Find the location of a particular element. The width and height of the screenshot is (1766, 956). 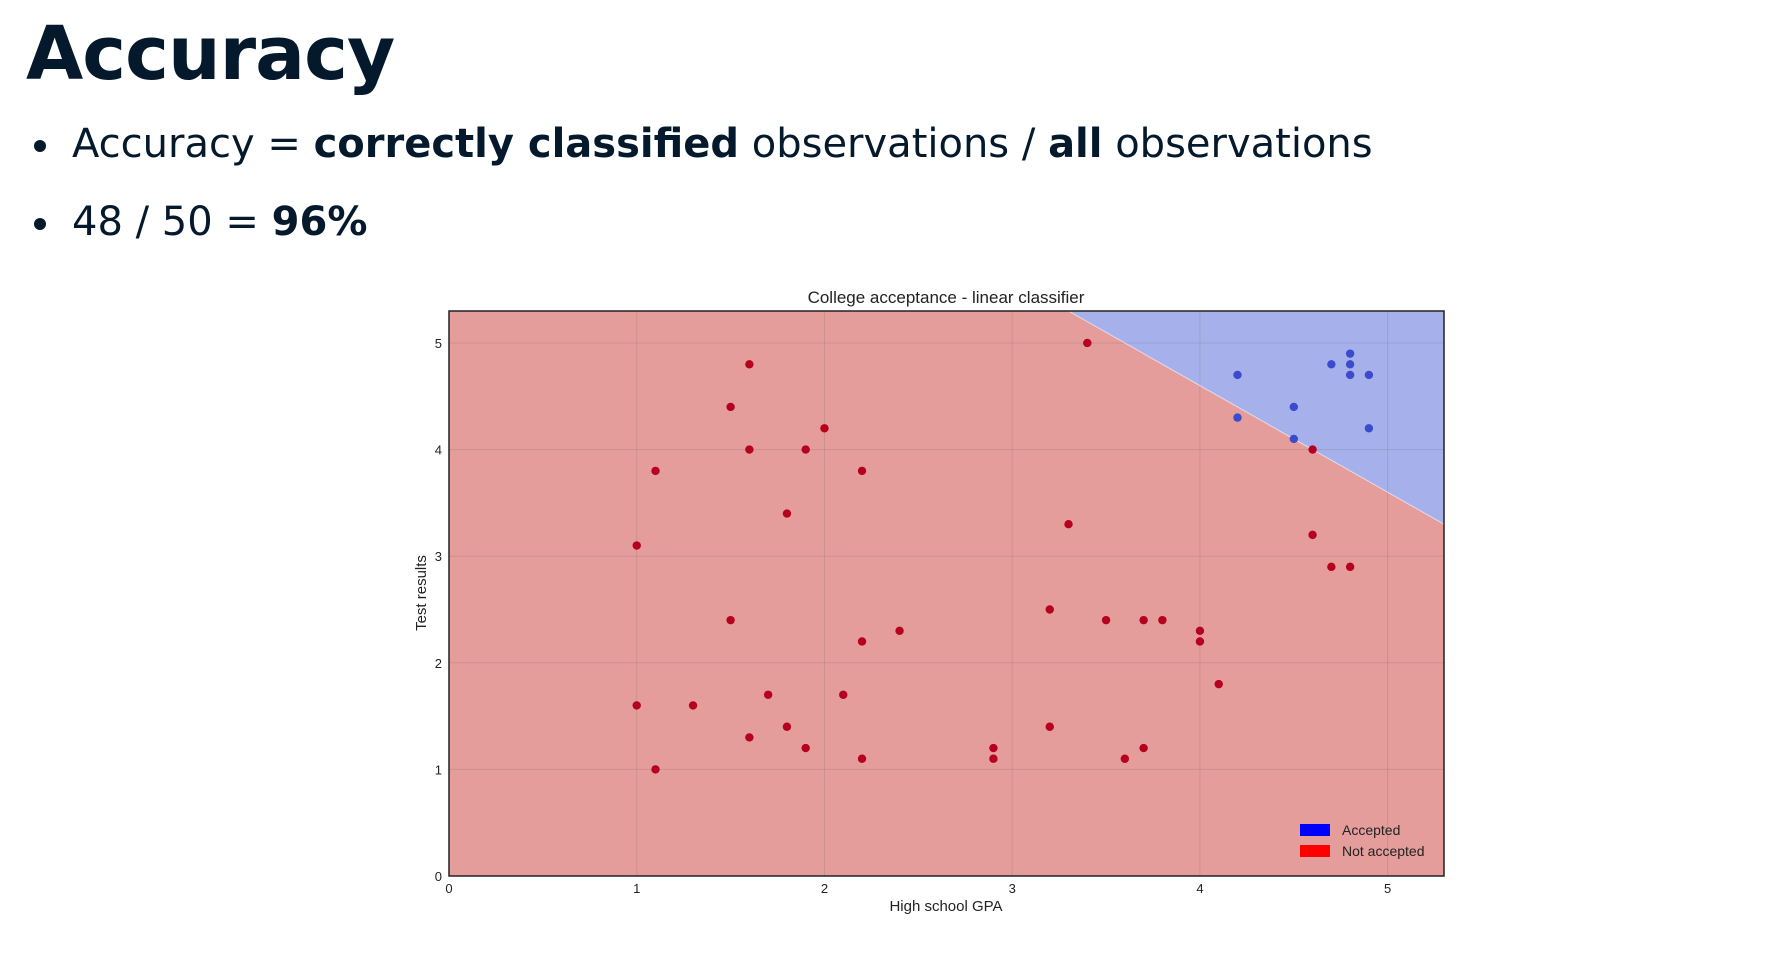

bullet-accuracy-result: 48 / 50 = 96% is located at coordinates (701, 222).